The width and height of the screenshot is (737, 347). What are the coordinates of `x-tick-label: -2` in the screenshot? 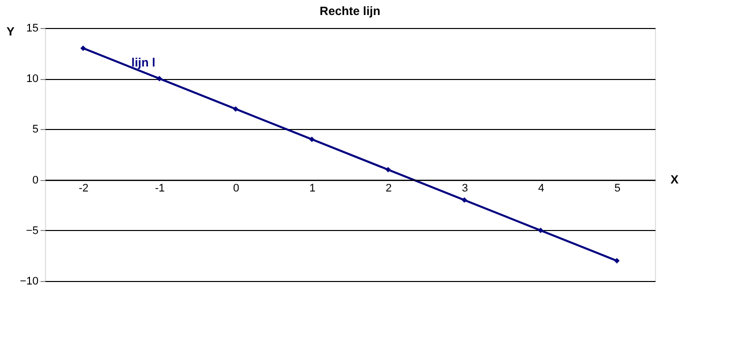 It's located at (83, 188).